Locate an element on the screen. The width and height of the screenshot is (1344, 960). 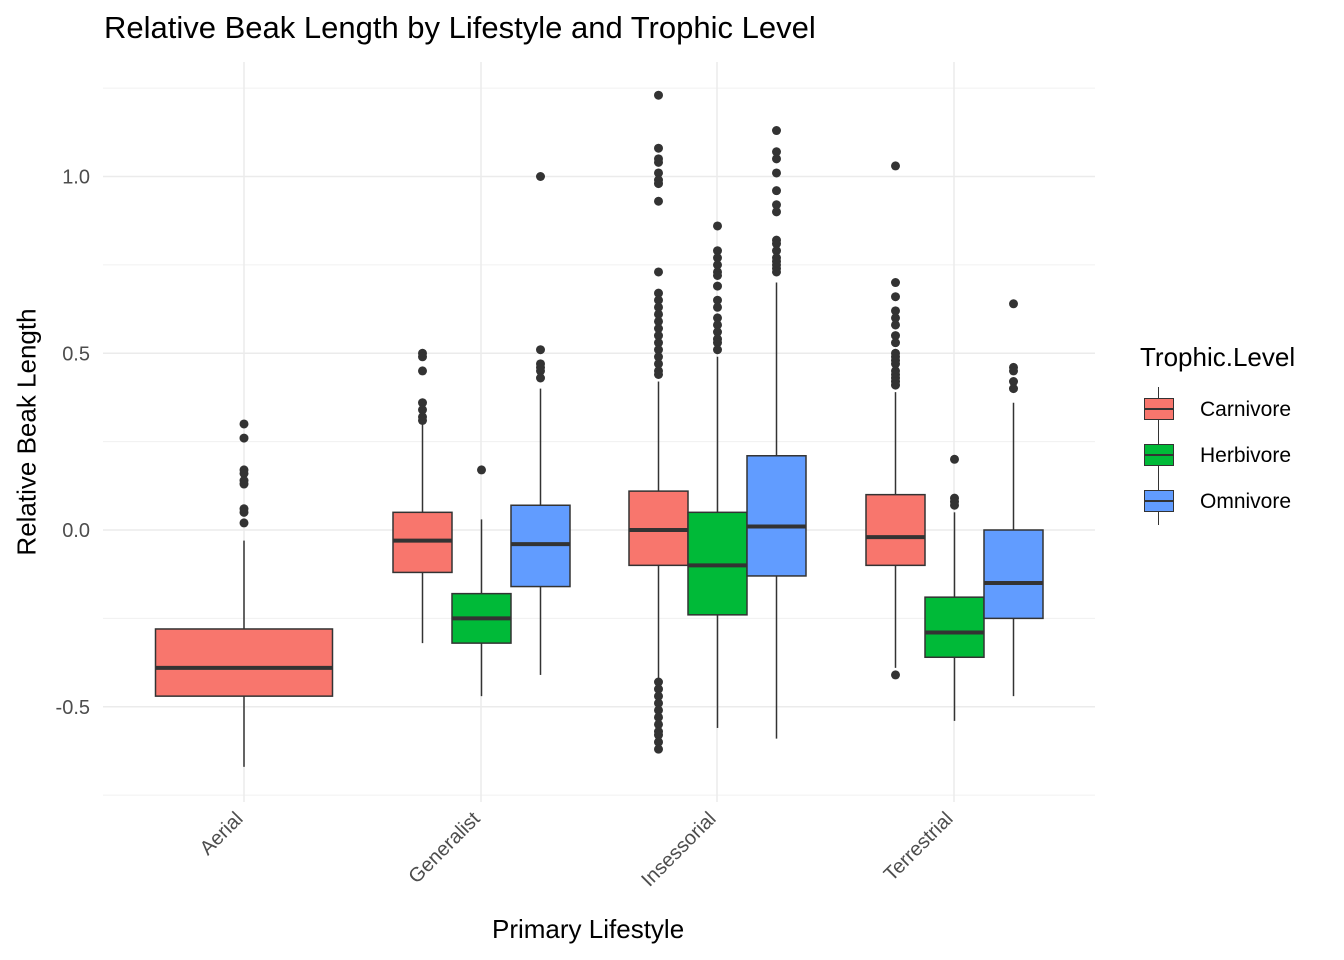
y-tick-labels: -0.5 0.0 0.5 1.0 is located at coordinates (73, 443).